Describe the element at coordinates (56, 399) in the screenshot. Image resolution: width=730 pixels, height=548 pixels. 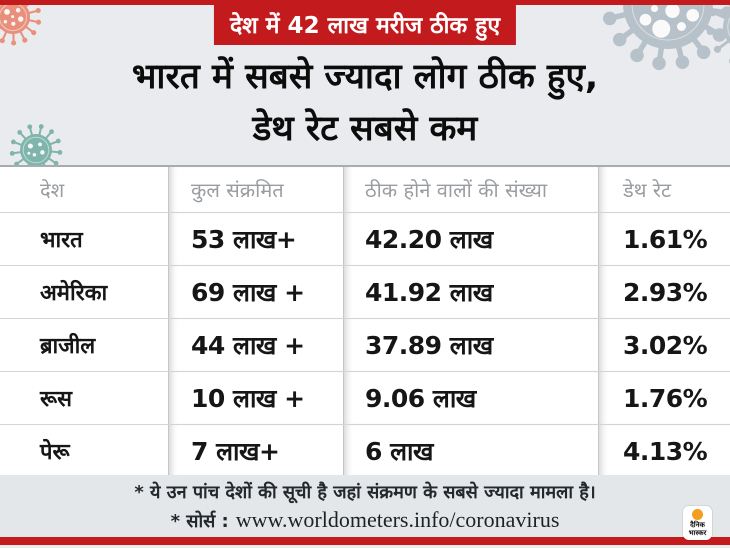
I see `cell-country: रूस` at that location.